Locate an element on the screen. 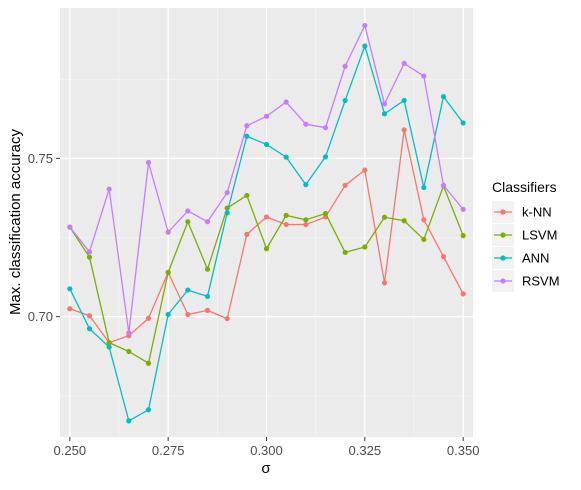  x-tick-label: 0.300 is located at coordinates (266, 450).